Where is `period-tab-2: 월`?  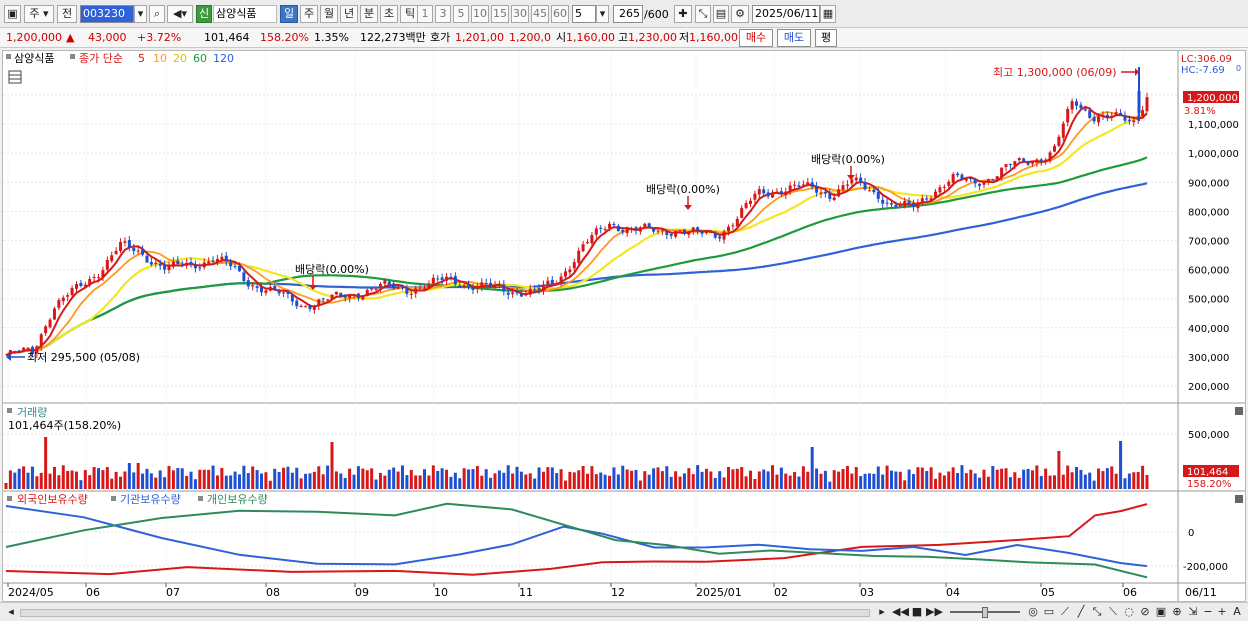 period-tab-2: 월 is located at coordinates (329, 14).